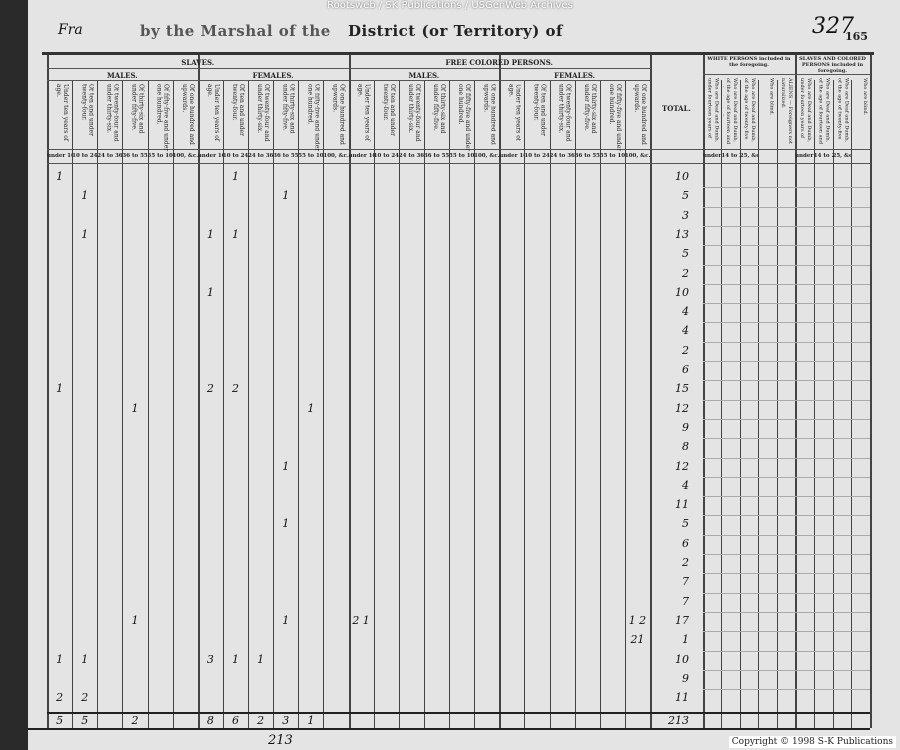 The width and height of the screenshot is (900, 750). What do you see at coordinates (856, 36) in the screenshot?
I see `printed-page-number: 165` at bounding box center [856, 36].